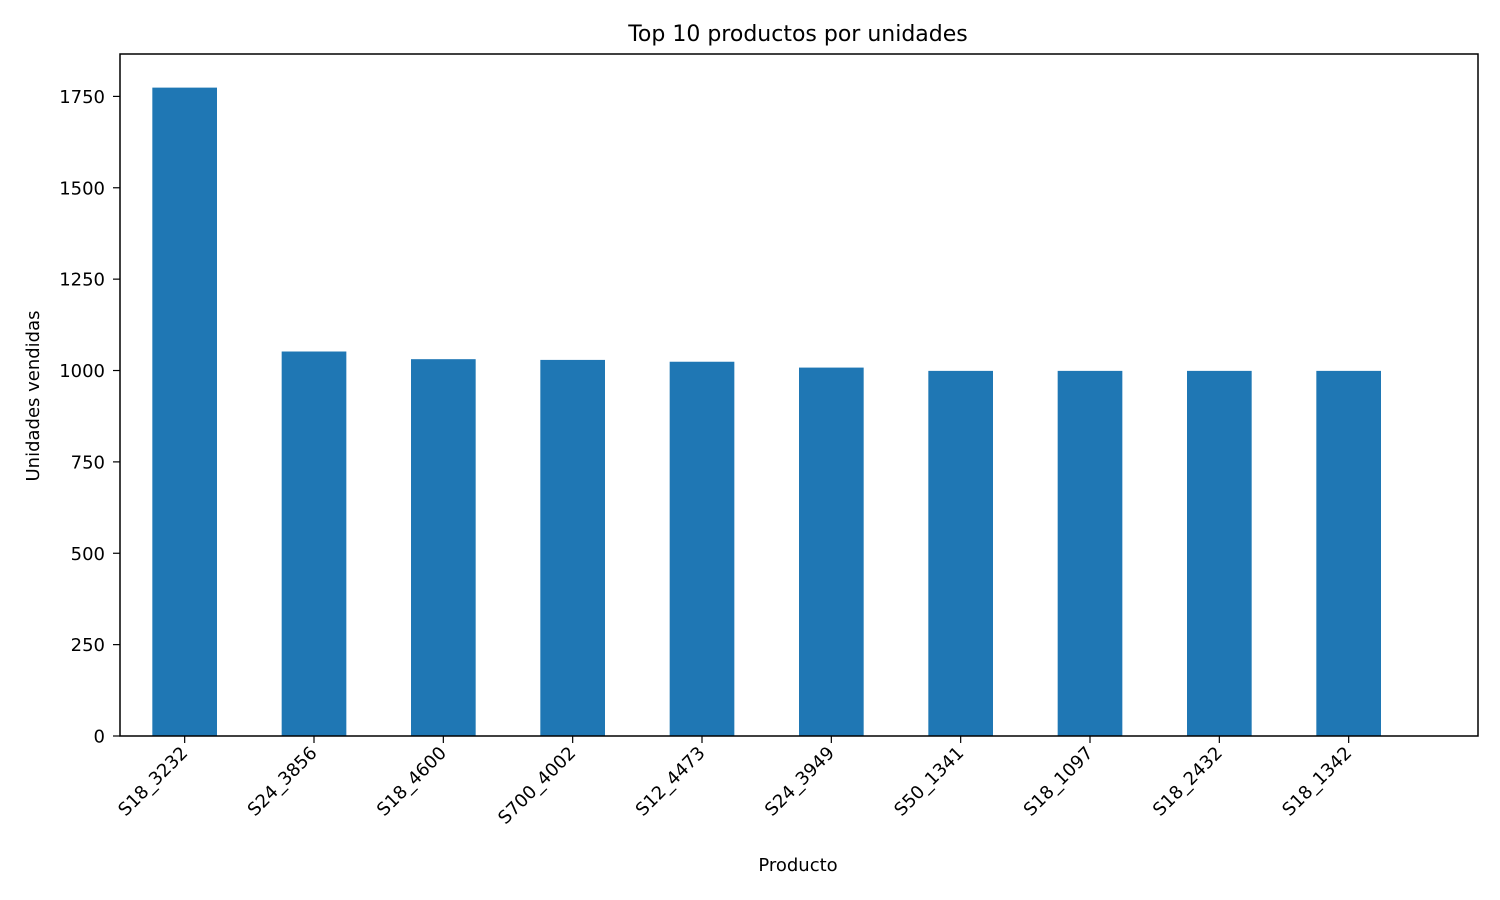 The height and width of the screenshot is (900, 1500). What do you see at coordinates (1059, 782) in the screenshot?
I see `x-tick-label: S18_1097` at bounding box center [1059, 782].